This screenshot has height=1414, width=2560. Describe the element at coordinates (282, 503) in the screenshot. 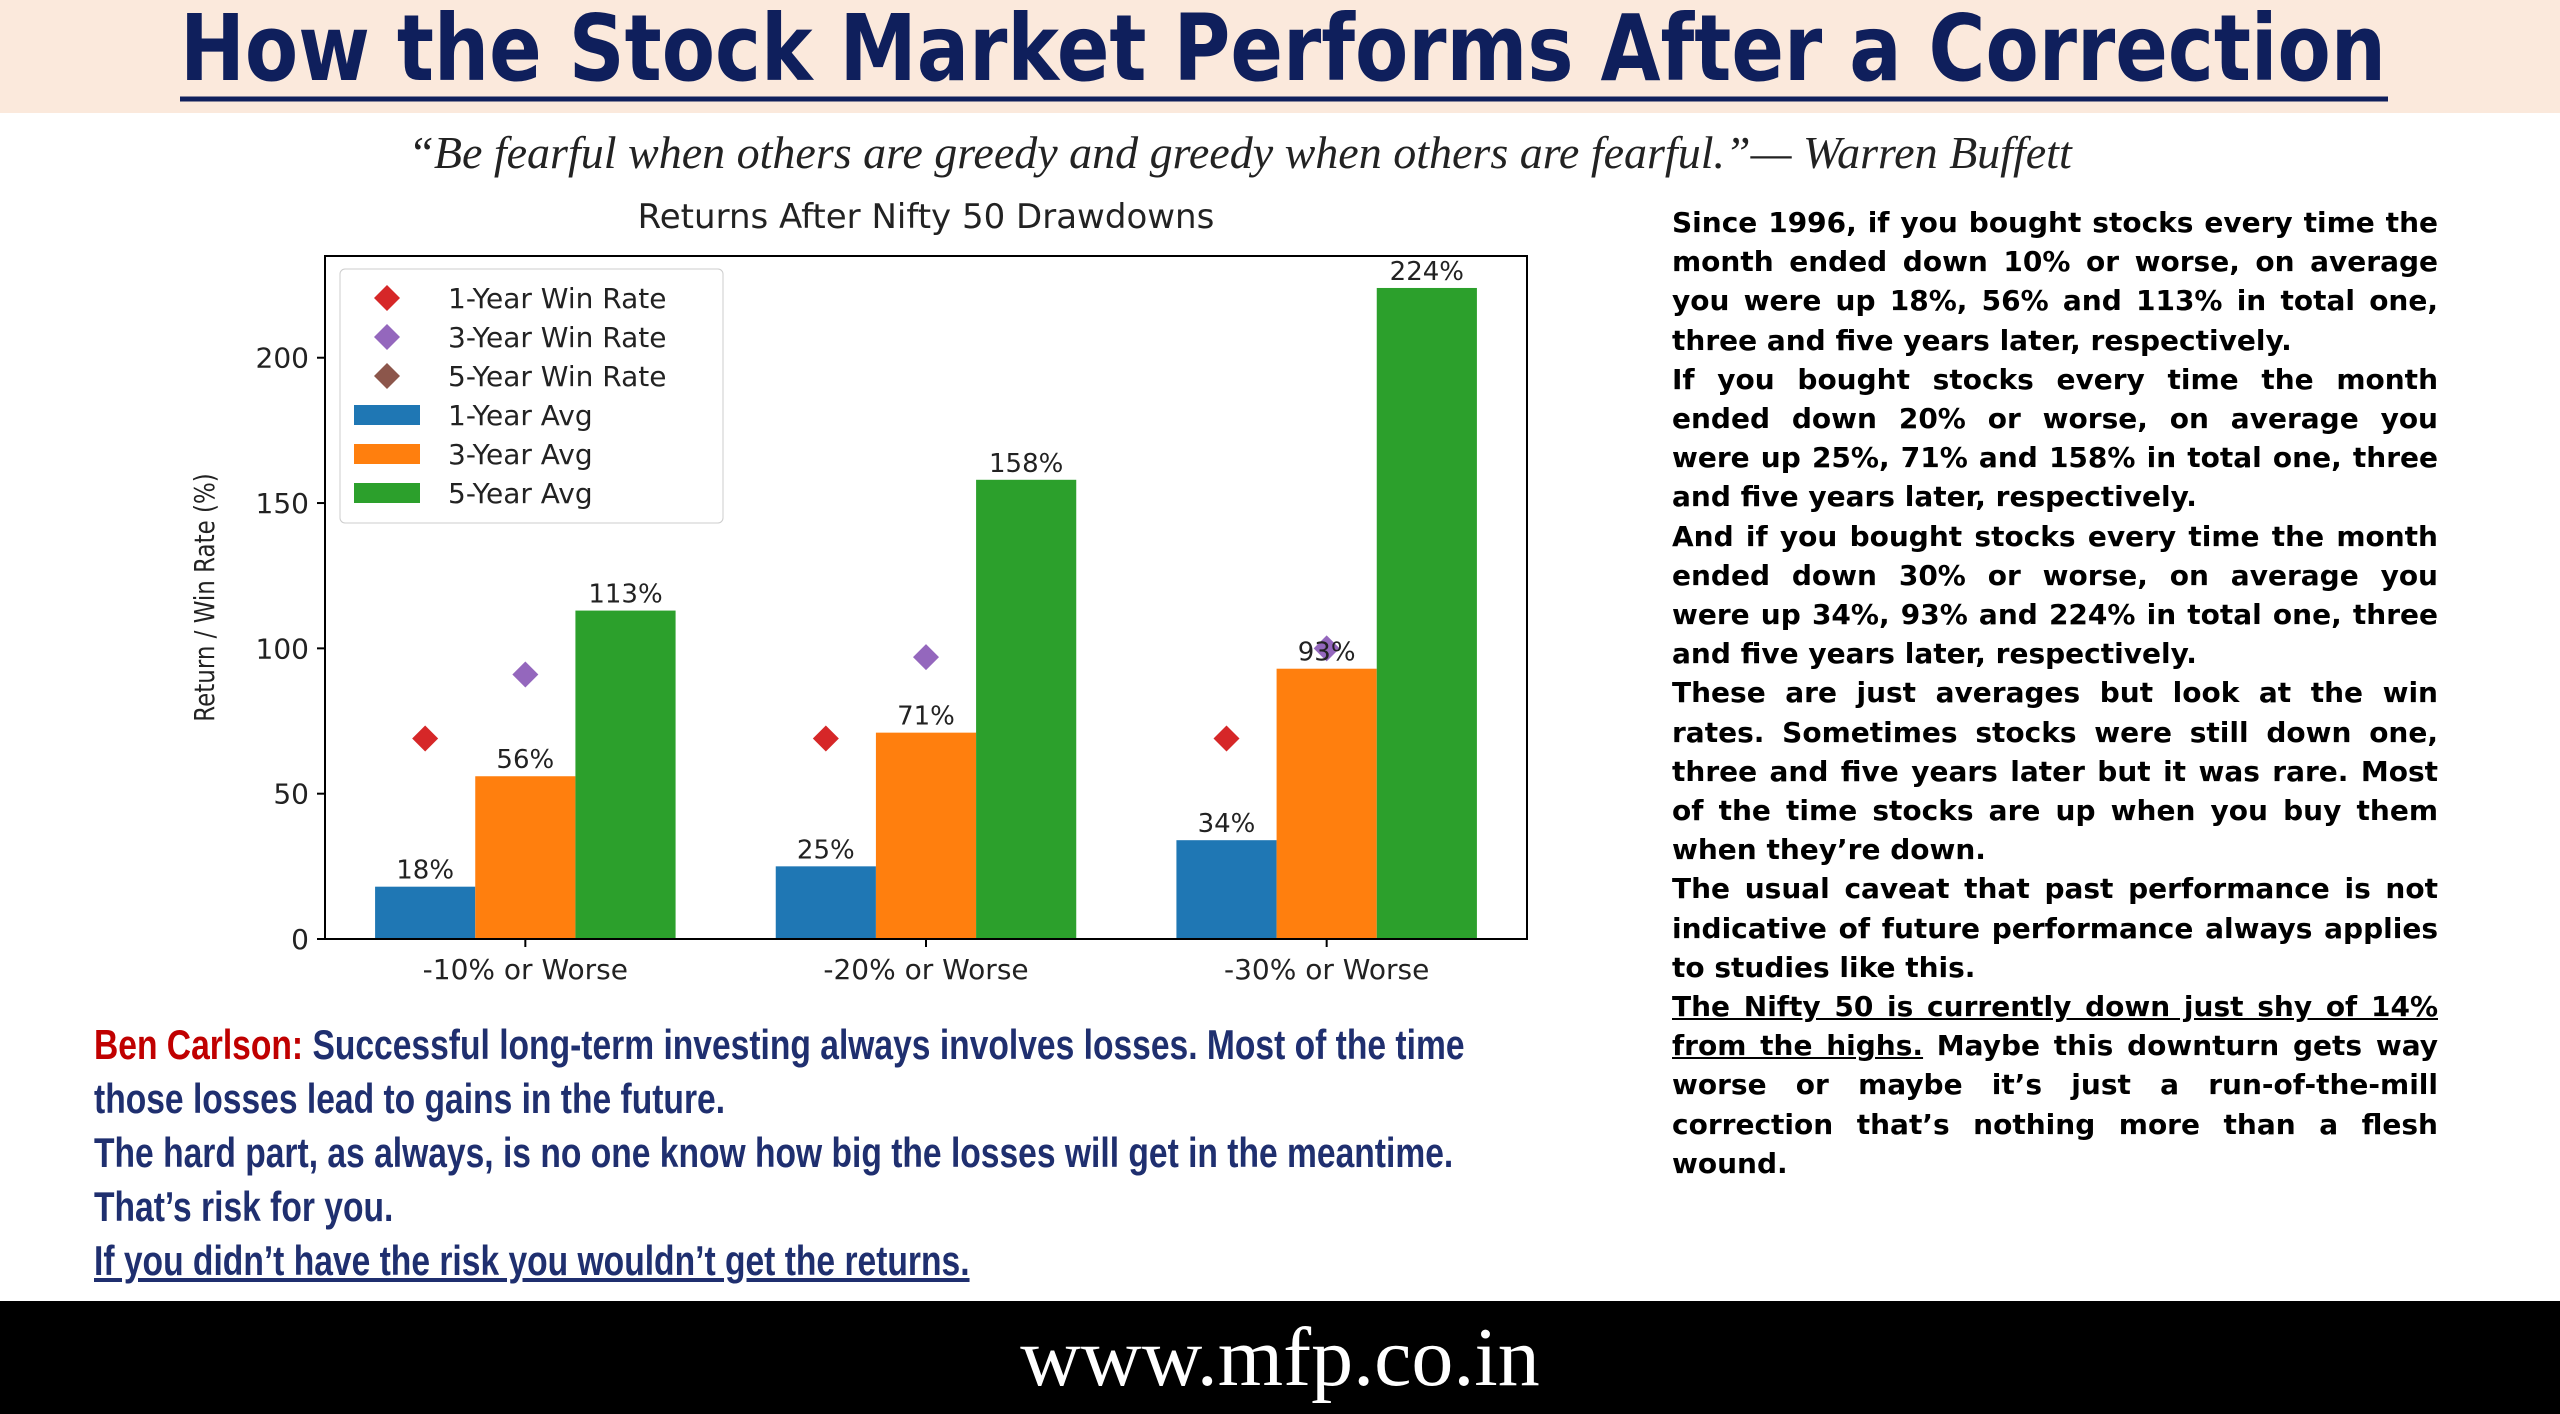

I see `y-tick-label: 150` at that location.